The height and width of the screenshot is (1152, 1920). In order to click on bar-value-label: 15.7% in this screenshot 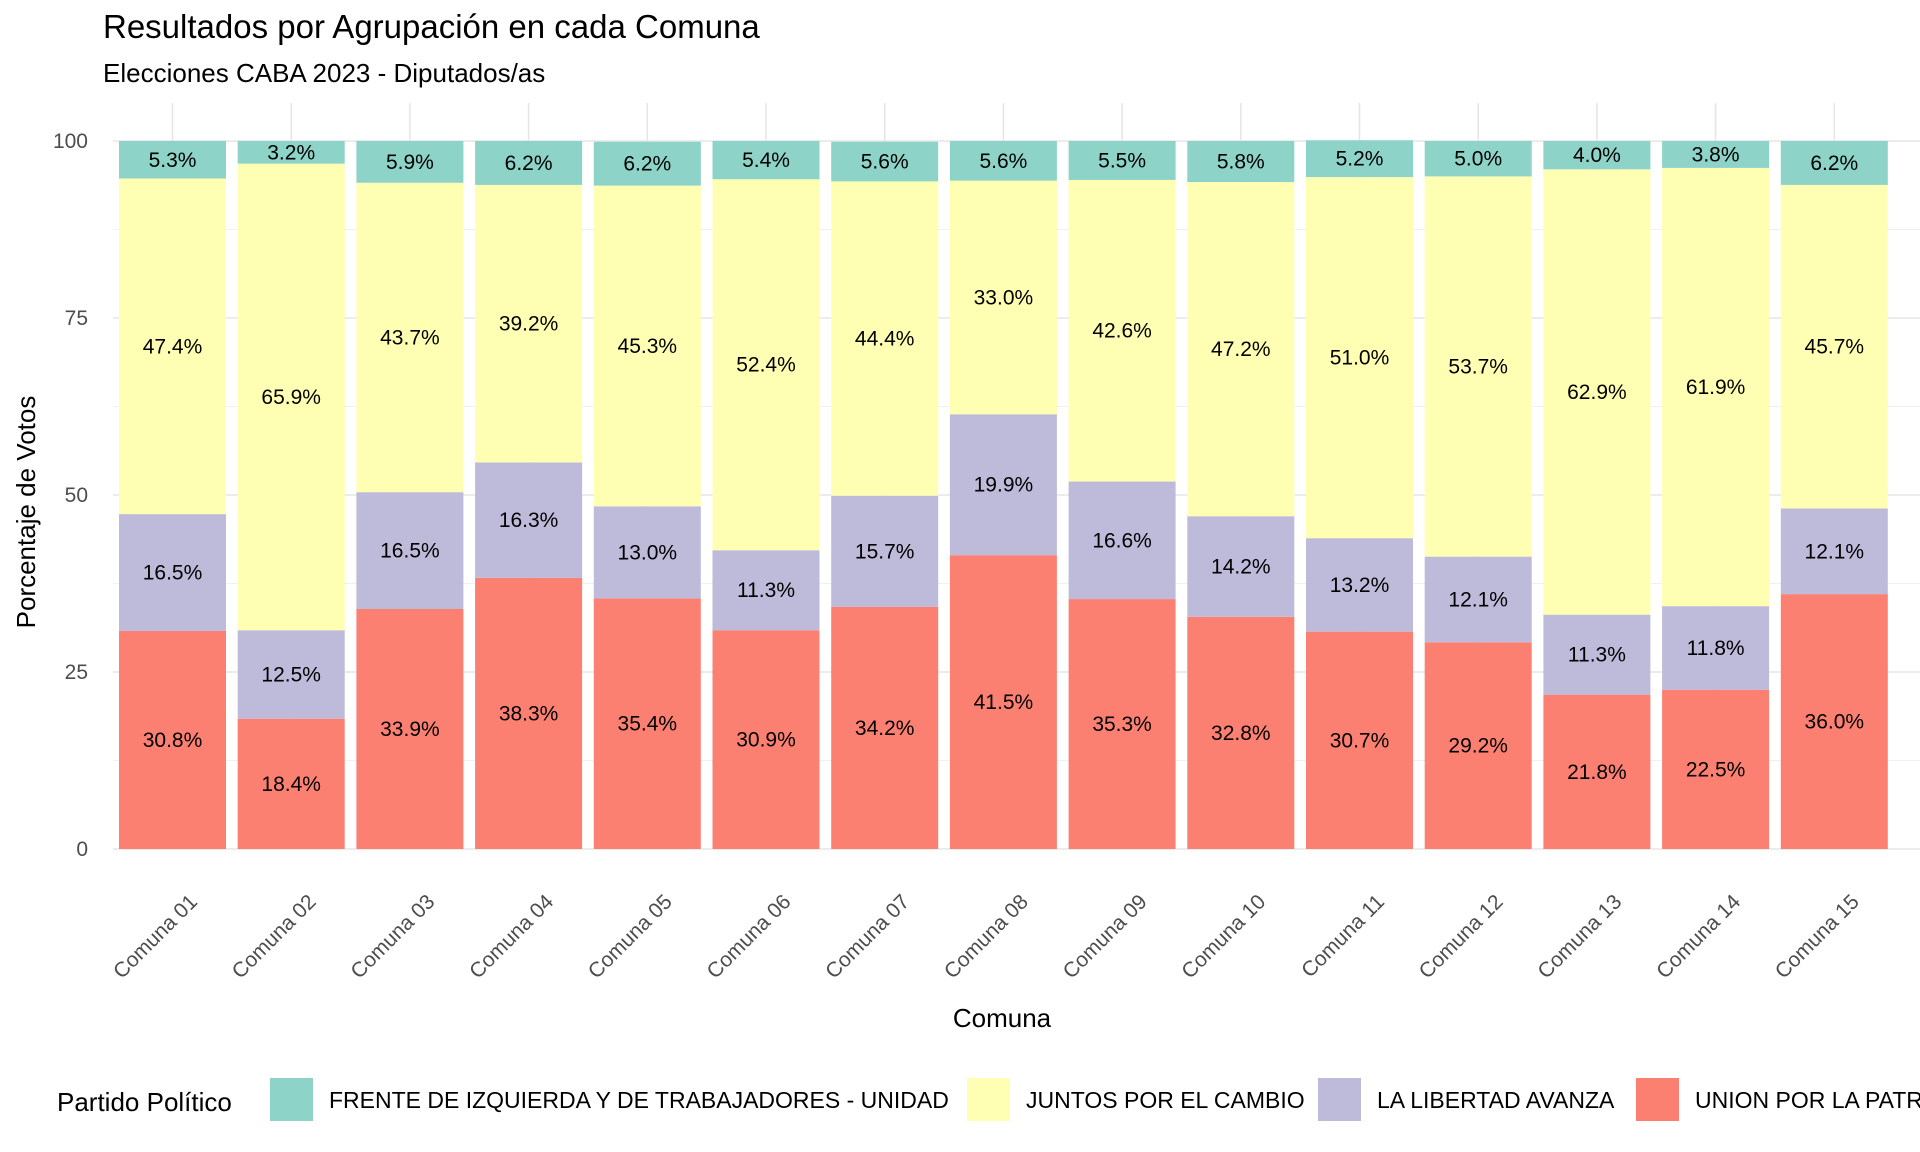, I will do `click(885, 551)`.